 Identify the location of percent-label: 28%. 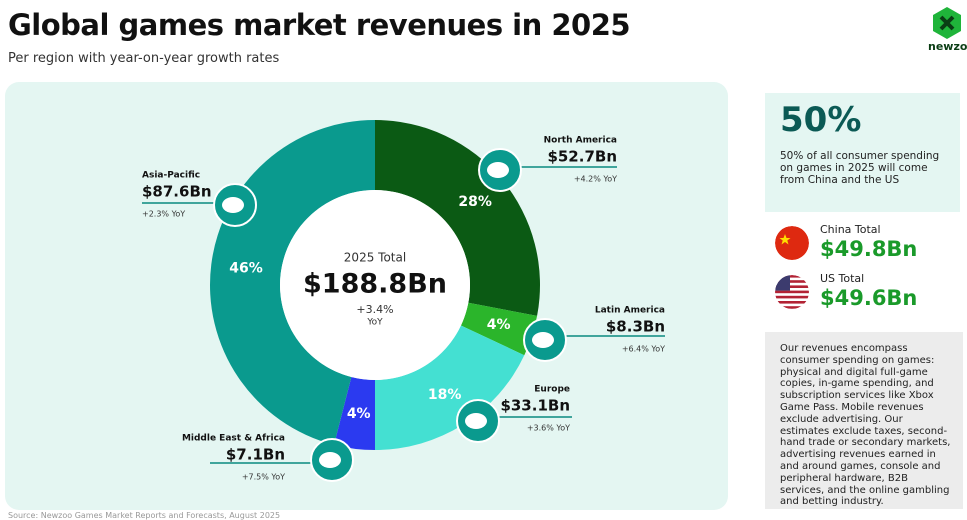
(475, 202).